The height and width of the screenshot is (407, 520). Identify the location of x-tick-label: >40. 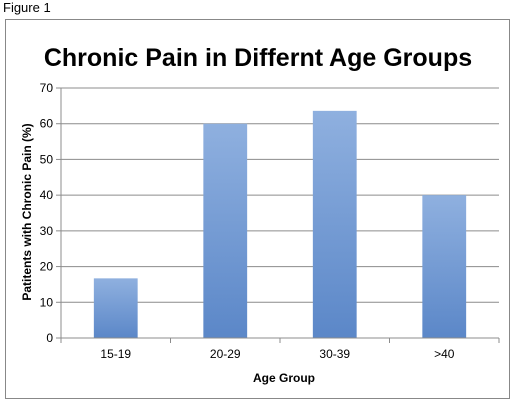
(444, 354).